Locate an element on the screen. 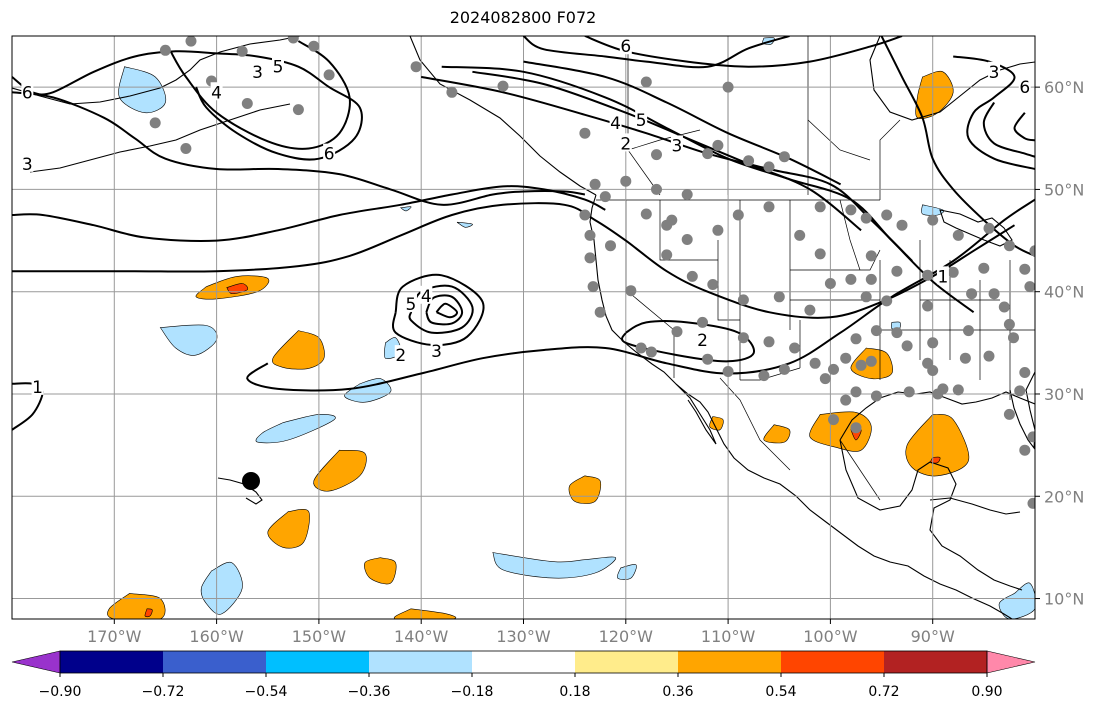 The width and height of the screenshot is (1105, 712). lat-tick-label: 60°N is located at coordinates (1064, 87).